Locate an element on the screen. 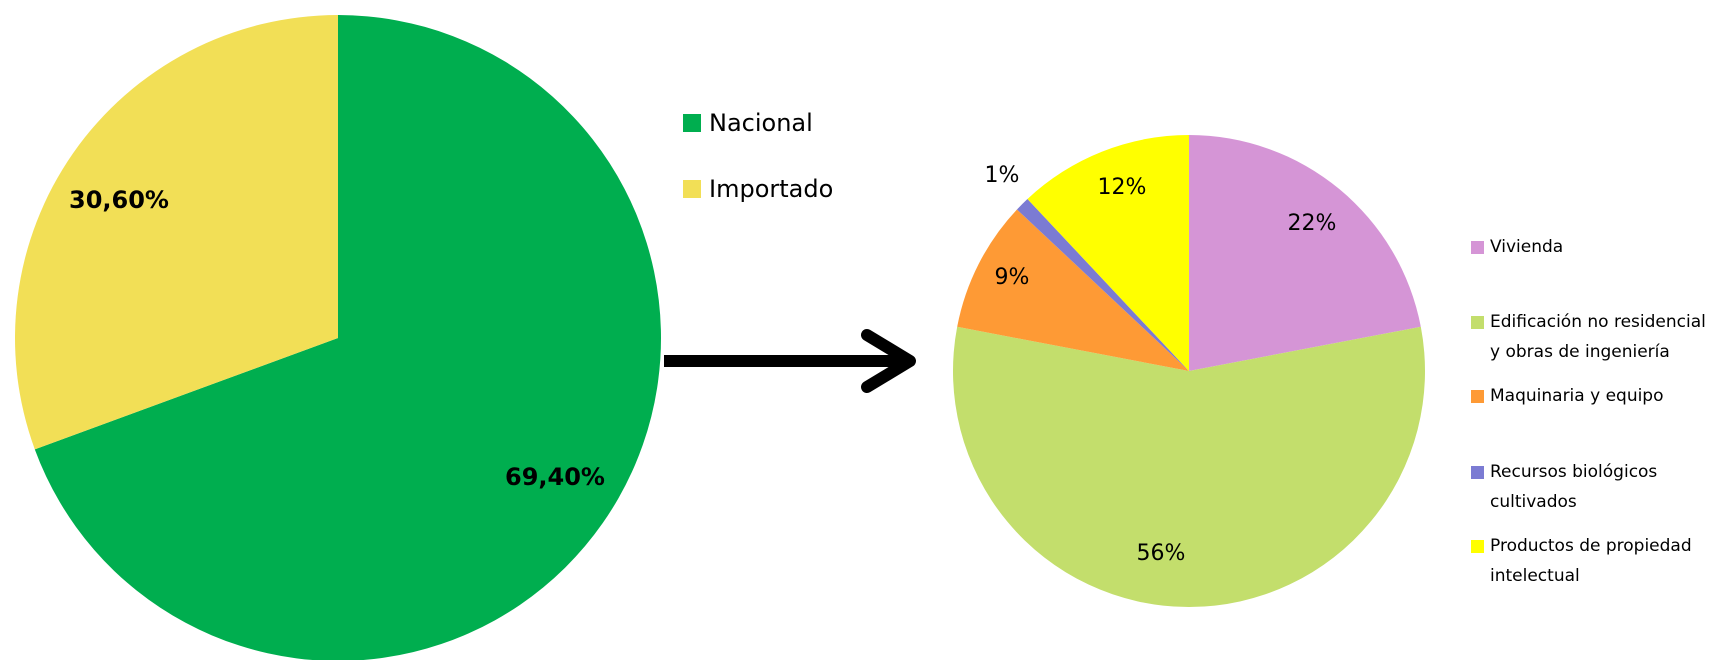 The image size is (1722, 660). data-label: 12% is located at coordinates (1122, 187).